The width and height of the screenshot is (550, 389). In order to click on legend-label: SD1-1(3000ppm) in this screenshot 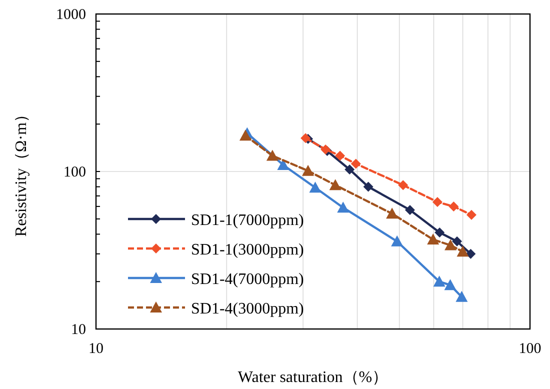, I will do `click(247, 250)`.